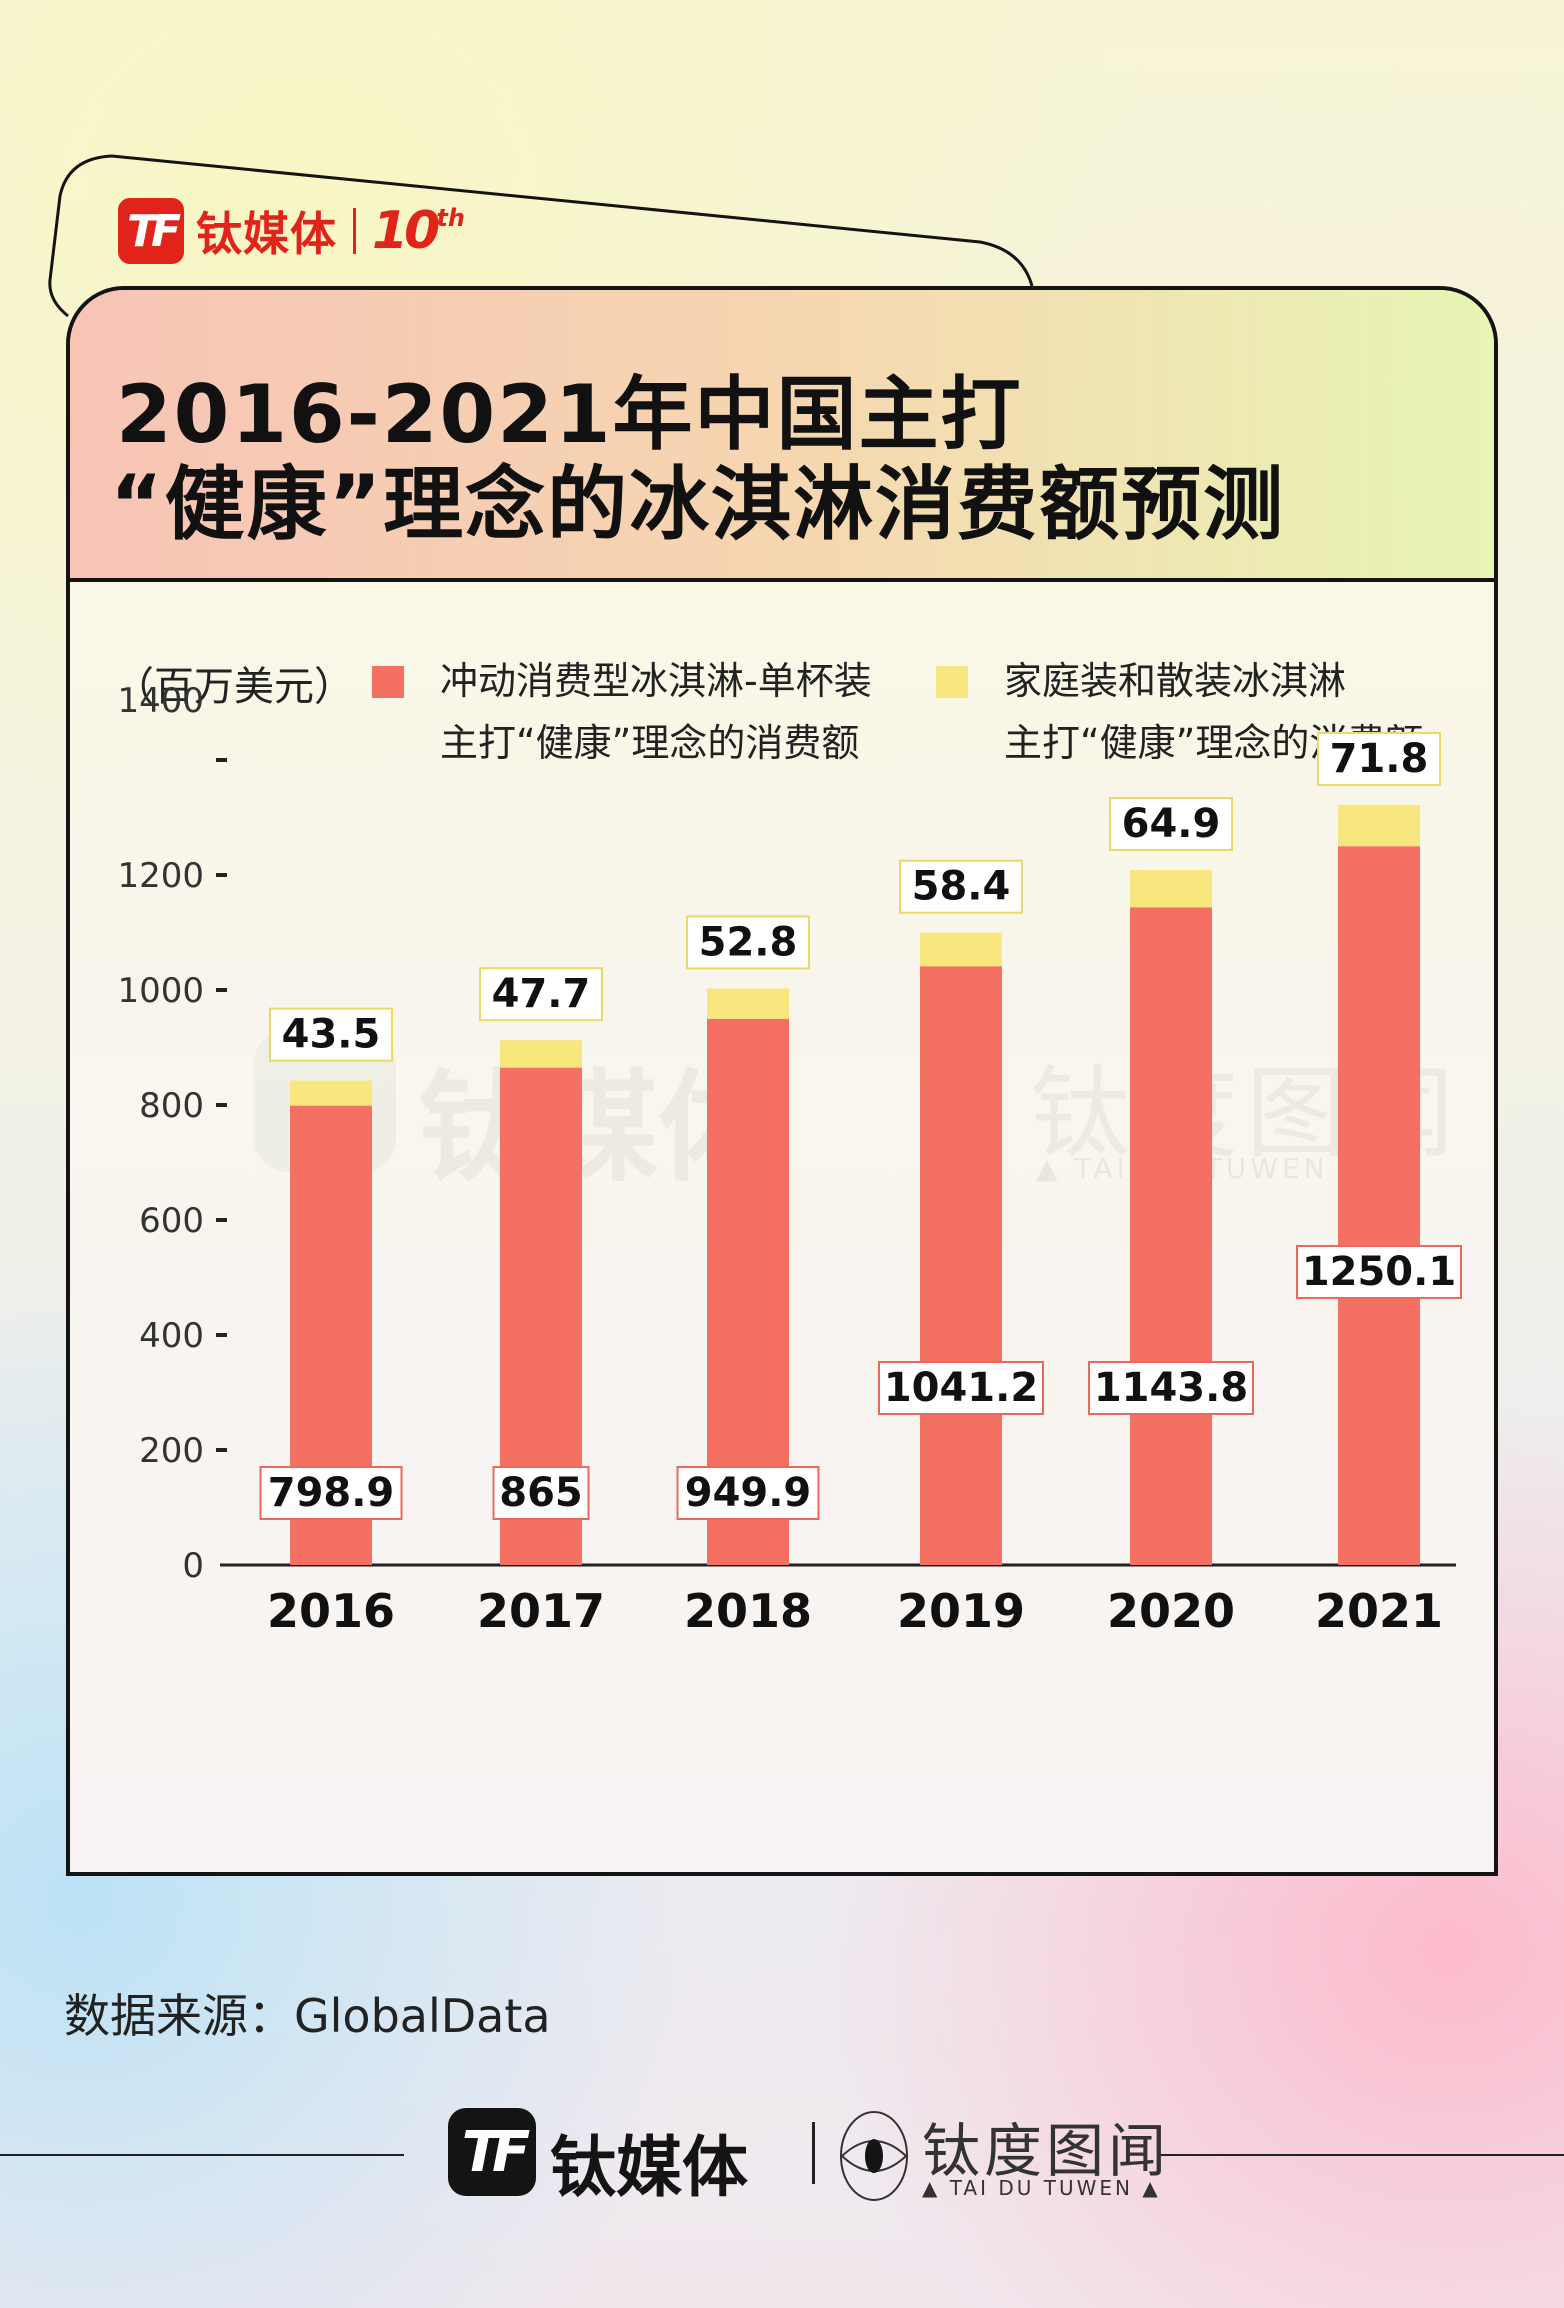 The height and width of the screenshot is (2308, 1564). What do you see at coordinates (1361, 2155) in the screenshot?
I see `footer-rule-right` at bounding box center [1361, 2155].